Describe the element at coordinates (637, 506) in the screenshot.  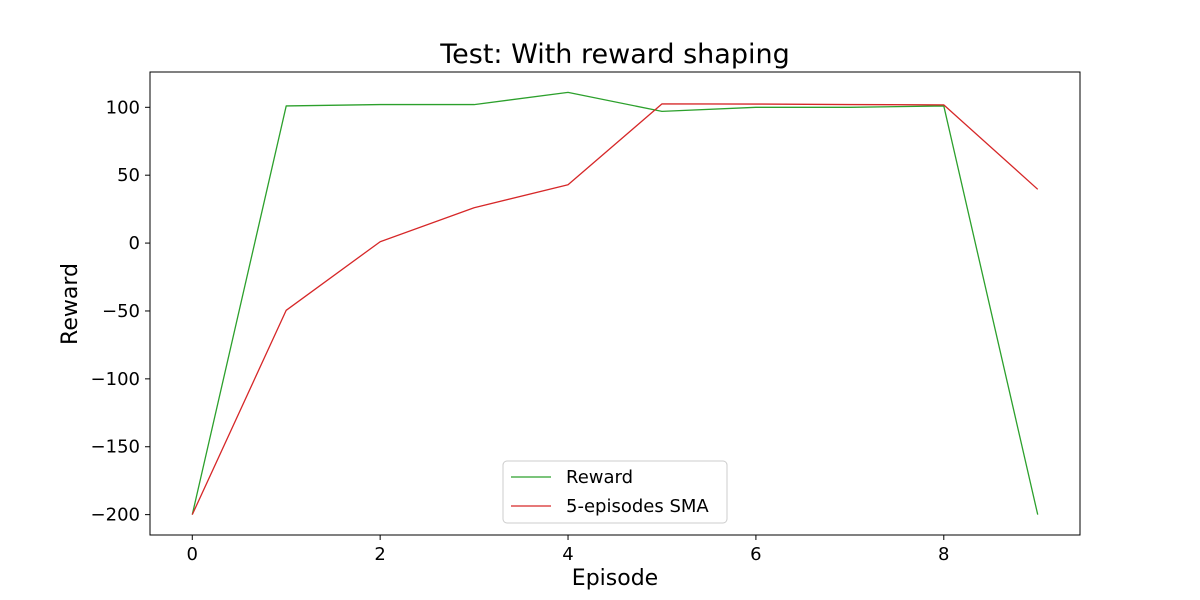
I see `legend-label-1: 5-episodes SMA` at that location.